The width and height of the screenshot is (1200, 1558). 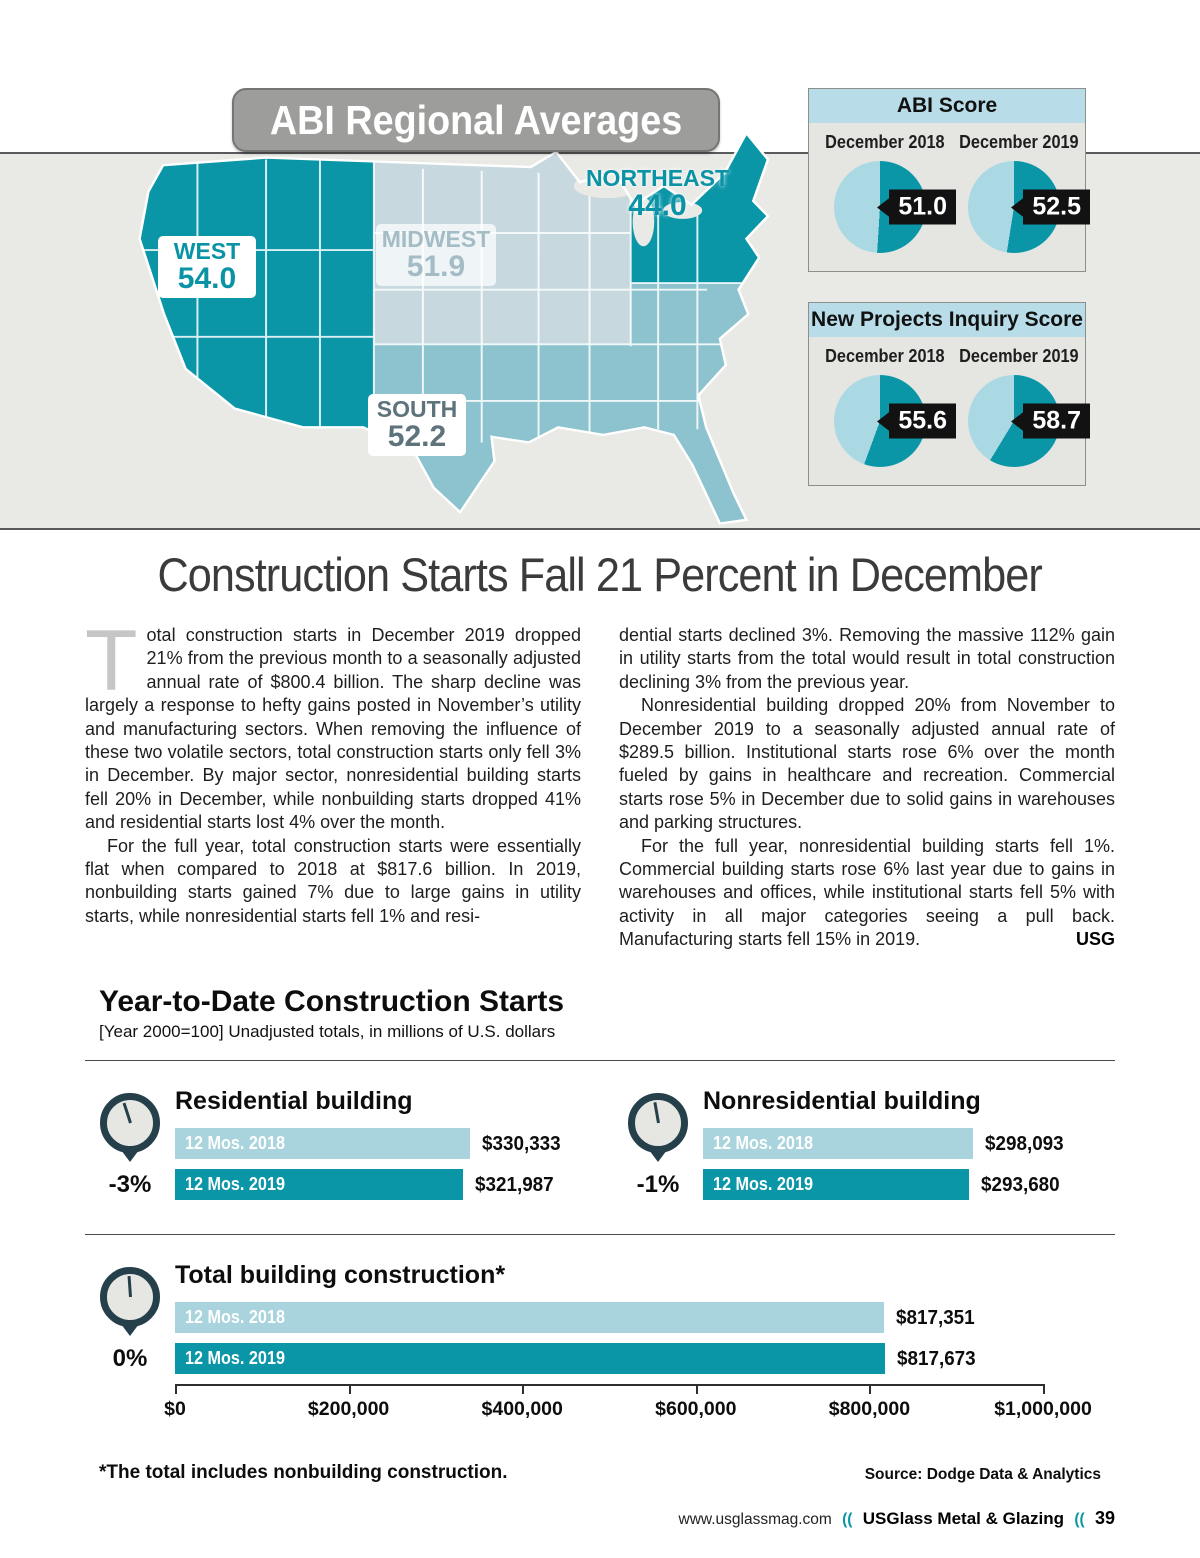 I want to click on region-value: 44.0, so click(x=657, y=206).